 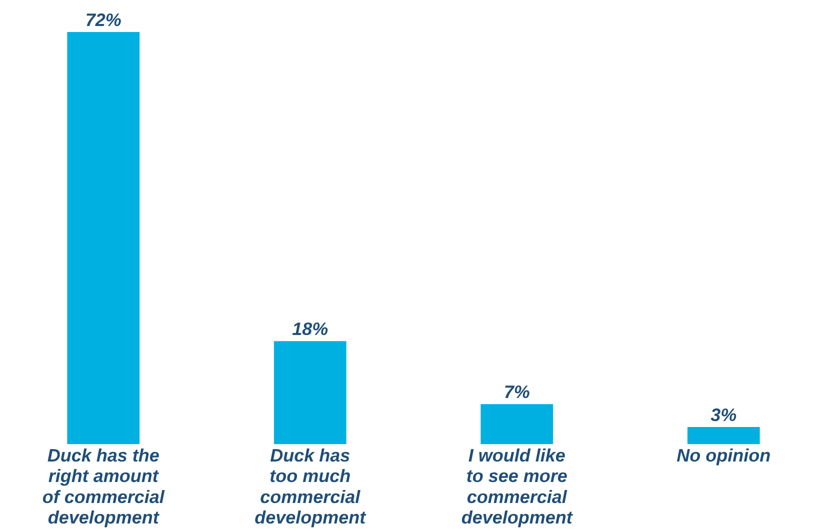 What do you see at coordinates (104, 487) in the screenshot?
I see `x-tick-label: Duck has the right amount of commercial development` at bounding box center [104, 487].